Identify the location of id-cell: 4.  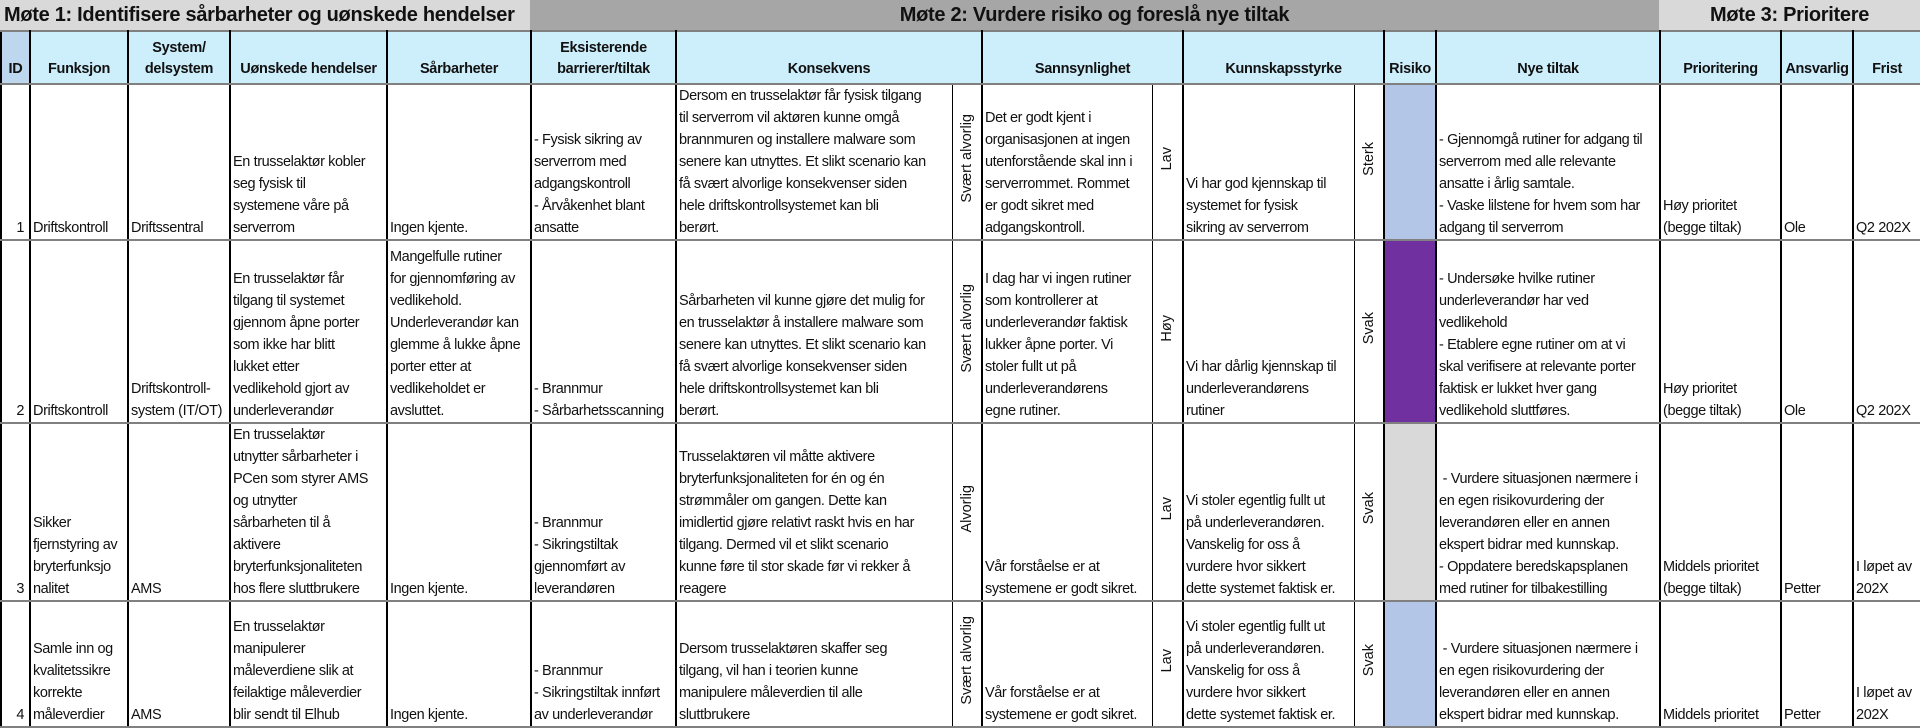
(15, 664).